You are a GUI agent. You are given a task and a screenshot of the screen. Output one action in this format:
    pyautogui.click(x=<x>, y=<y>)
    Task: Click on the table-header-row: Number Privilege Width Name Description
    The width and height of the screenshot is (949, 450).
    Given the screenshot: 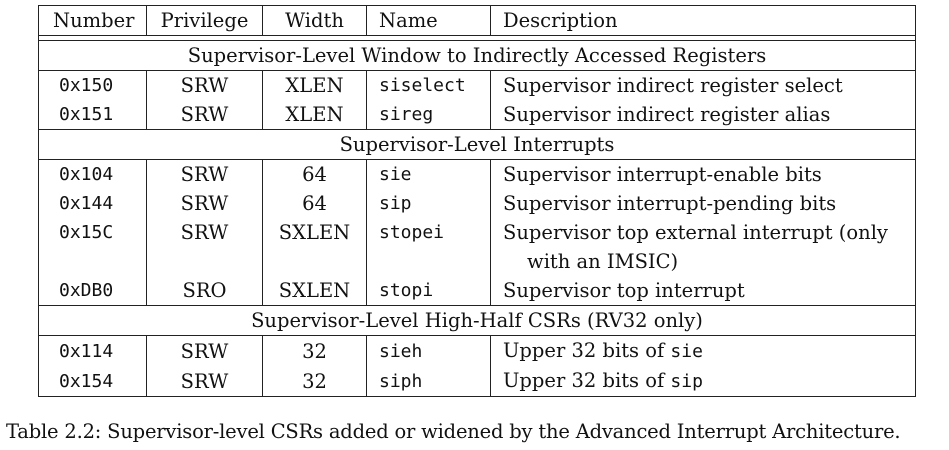 What is the action you would take?
    pyautogui.click(x=477, y=20)
    